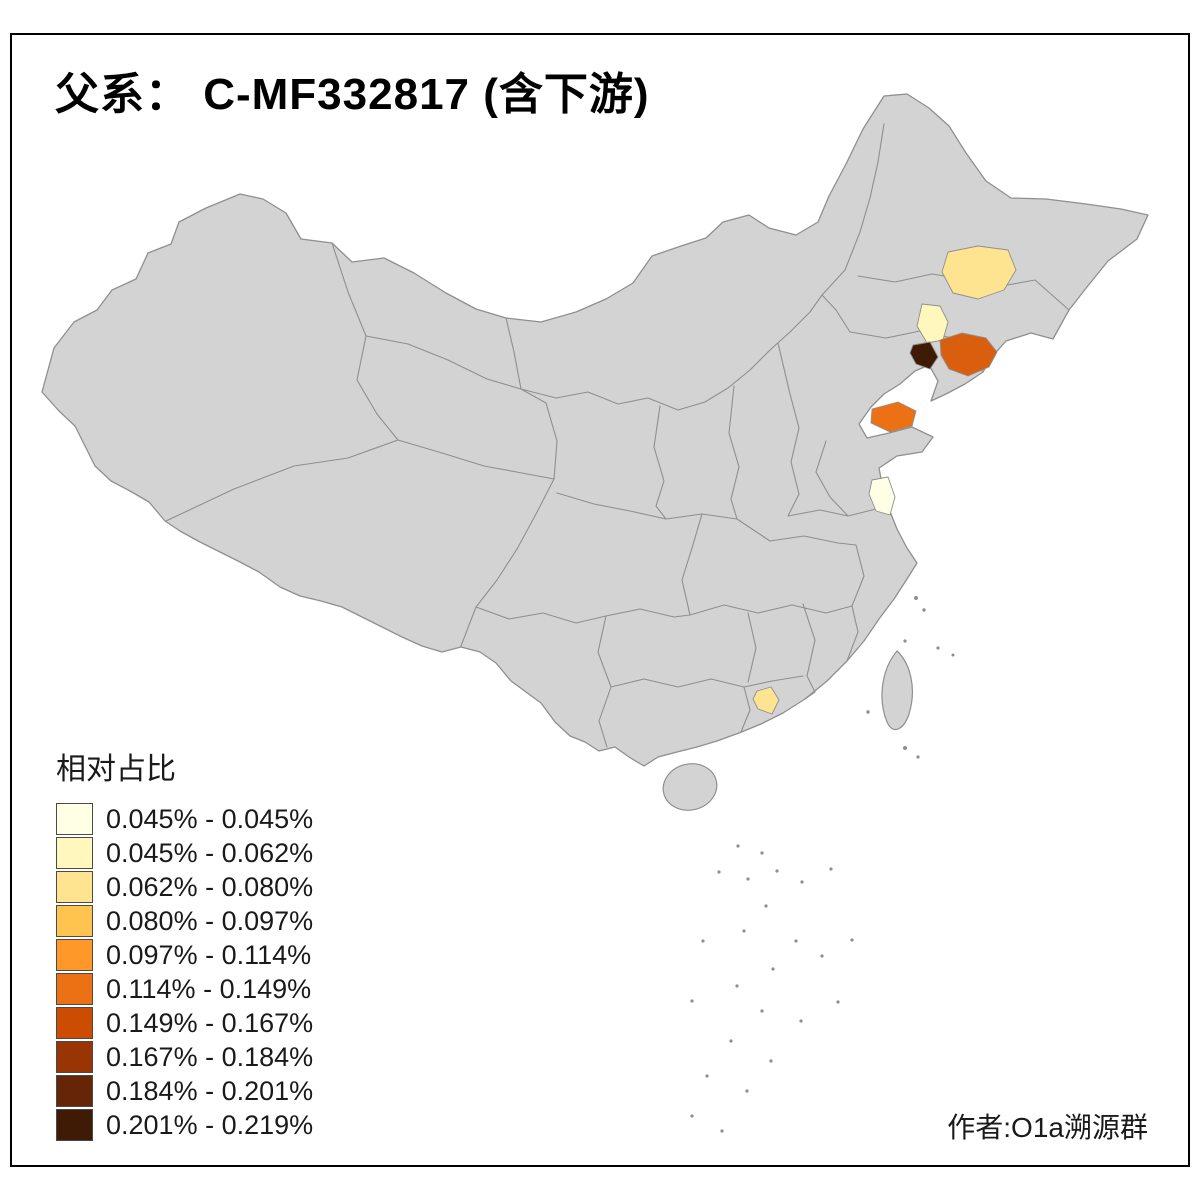 The image size is (1200, 1200). I want to click on legend-item: 0.097% - 0.114%, so click(184, 955).